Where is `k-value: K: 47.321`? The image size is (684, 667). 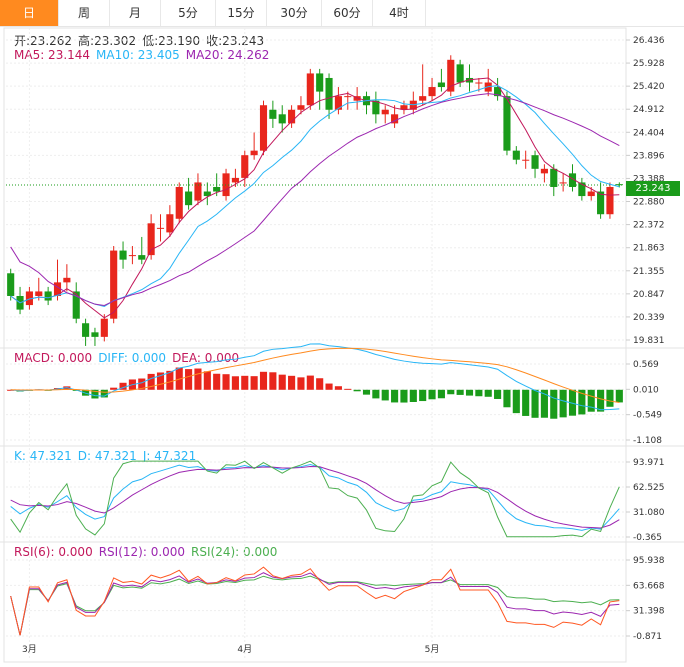
k-value: K: 47.321 is located at coordinates (43, 456).